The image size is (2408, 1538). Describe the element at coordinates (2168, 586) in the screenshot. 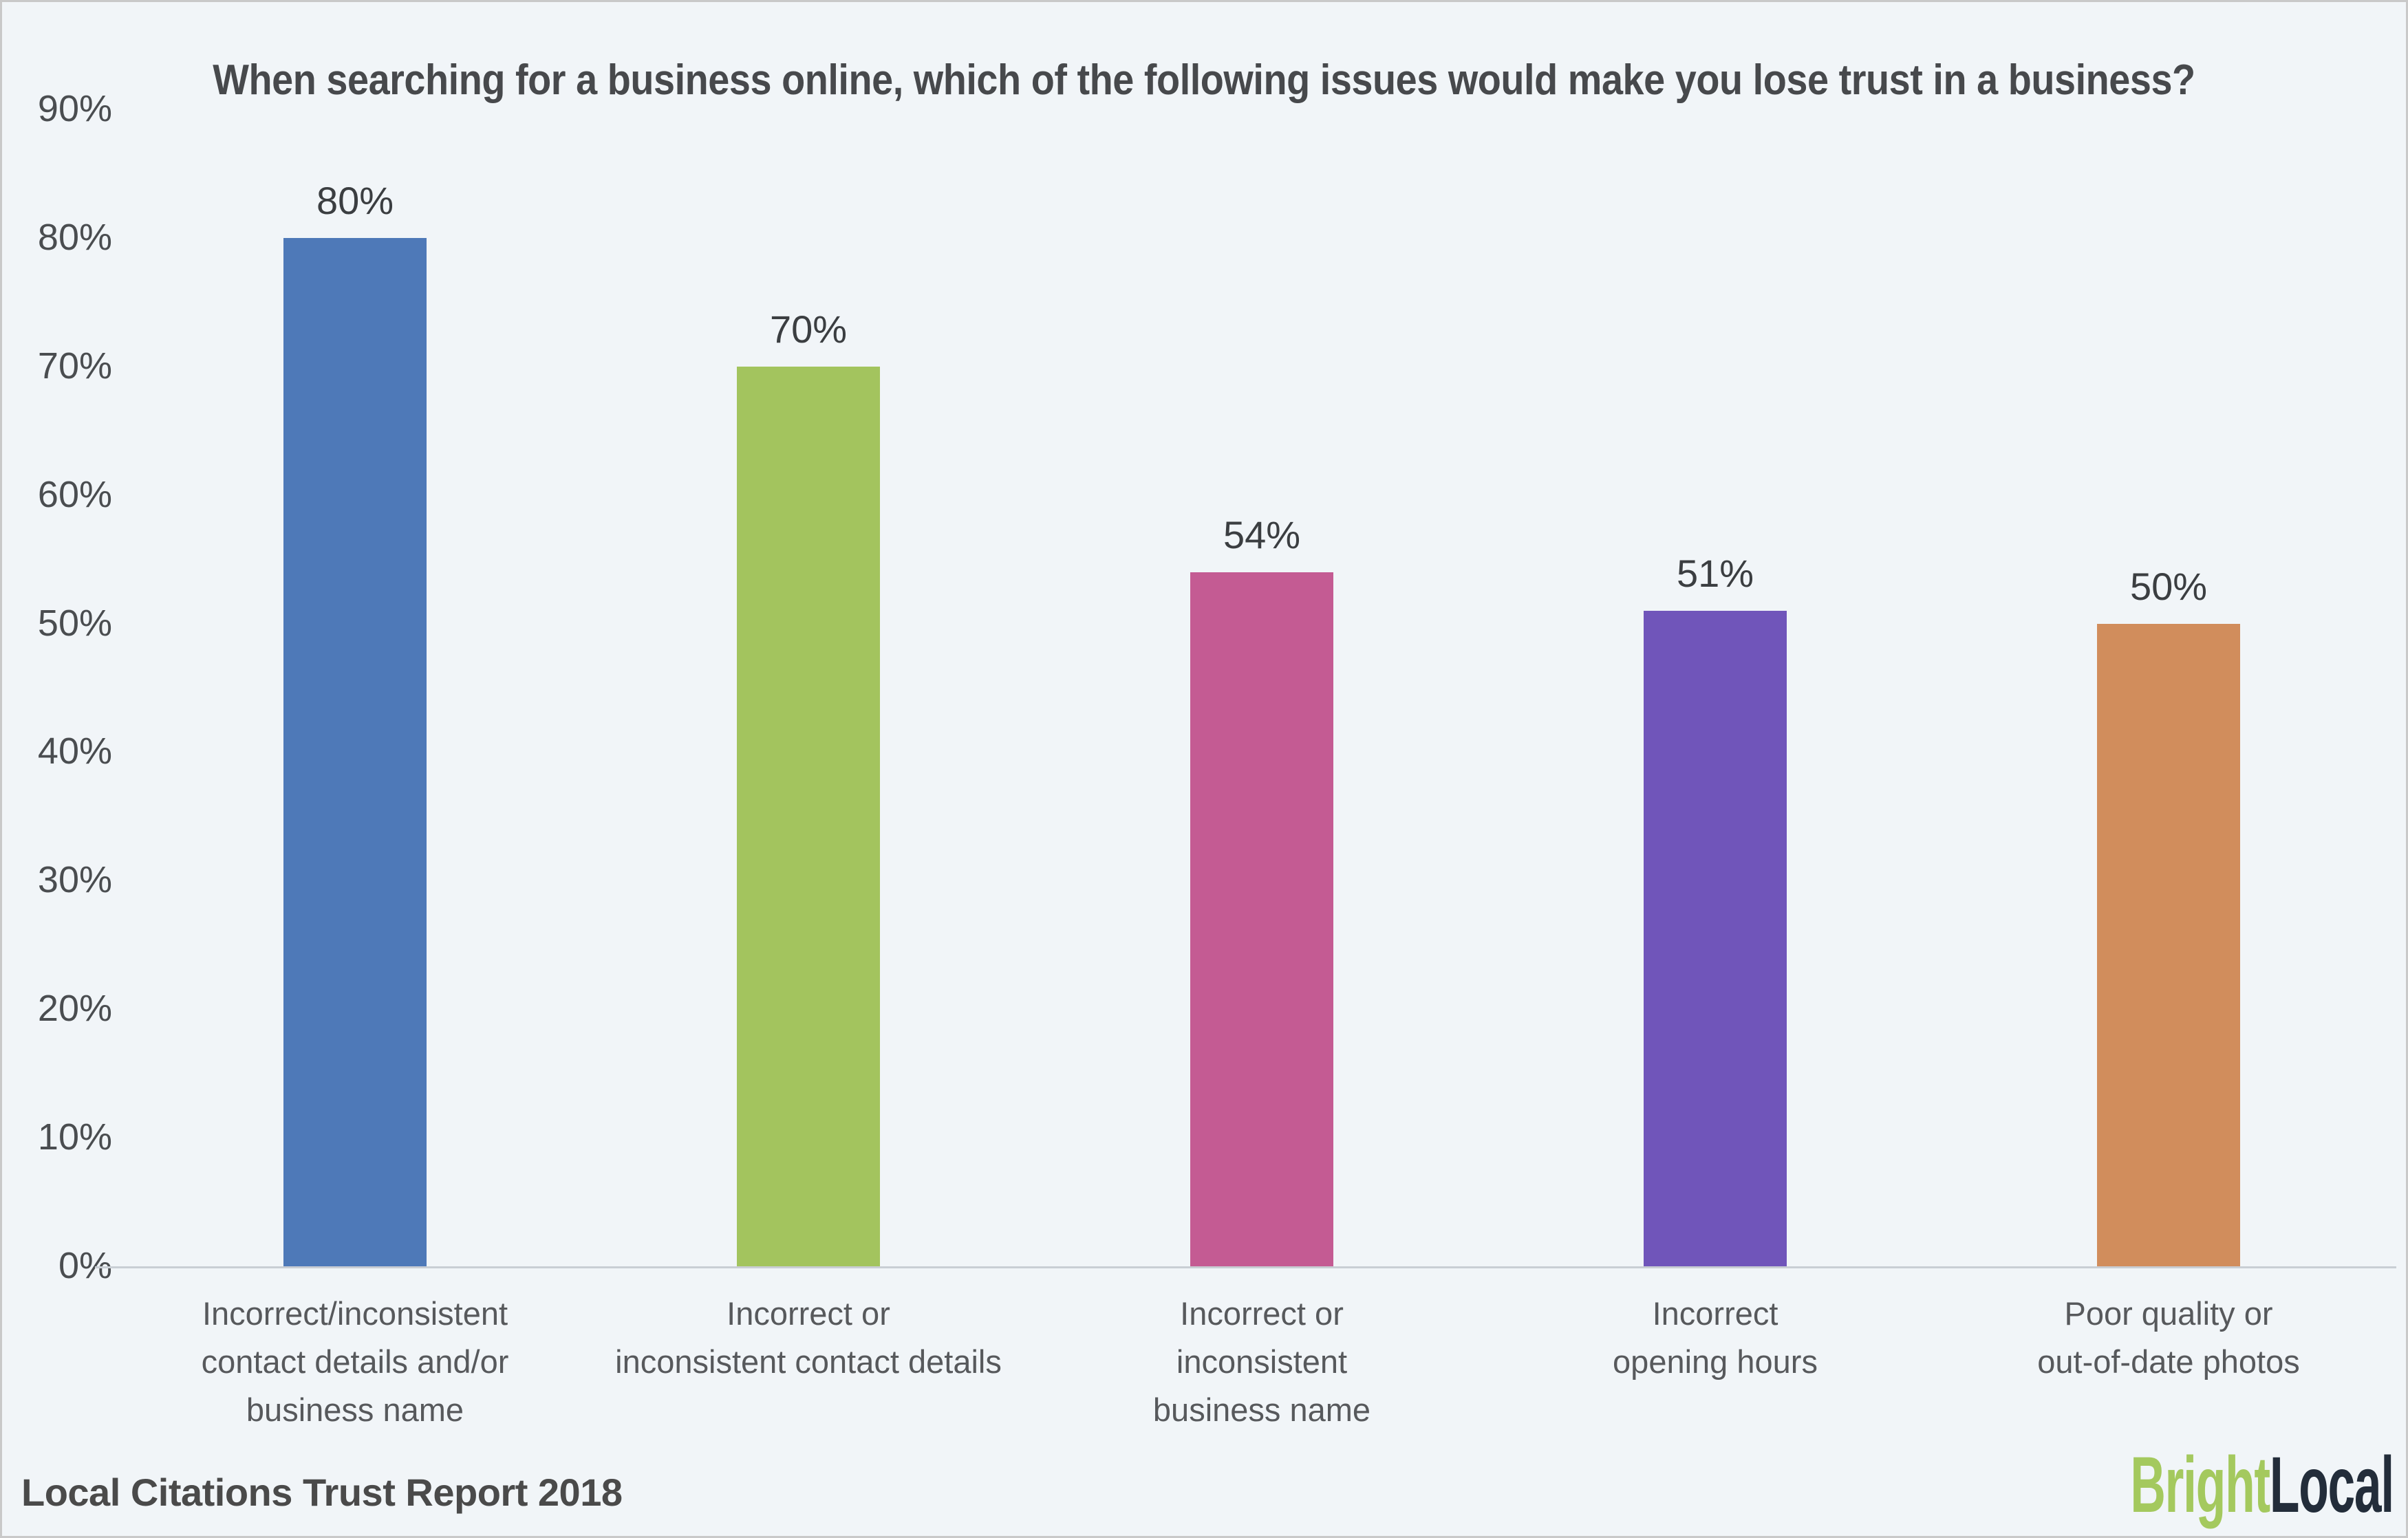

I see `bar-value-label: 50%` at that location.